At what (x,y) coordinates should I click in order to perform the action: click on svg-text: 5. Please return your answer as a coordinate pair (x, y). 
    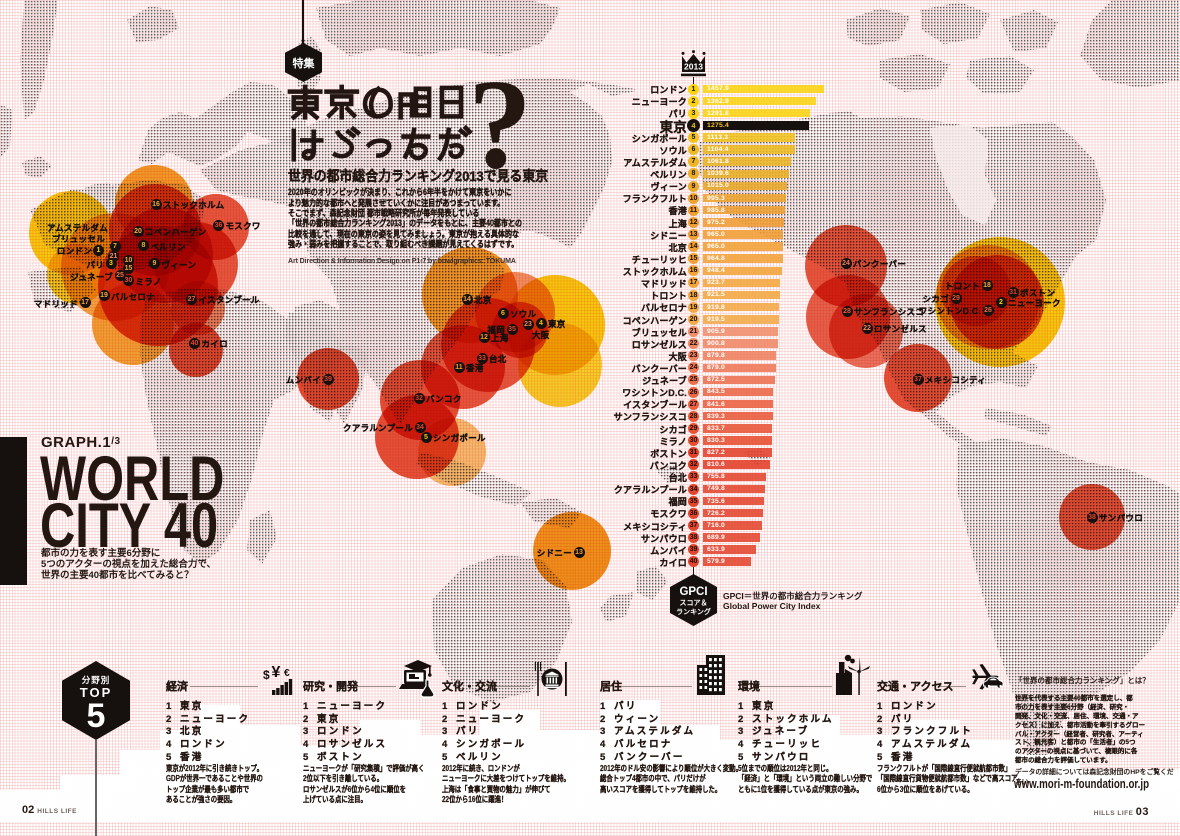
    Looking at the image, I should click on (96, 716).